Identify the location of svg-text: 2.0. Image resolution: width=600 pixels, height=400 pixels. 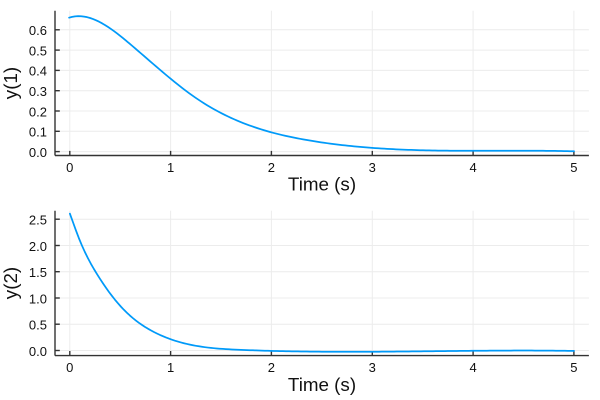
(38, 246).